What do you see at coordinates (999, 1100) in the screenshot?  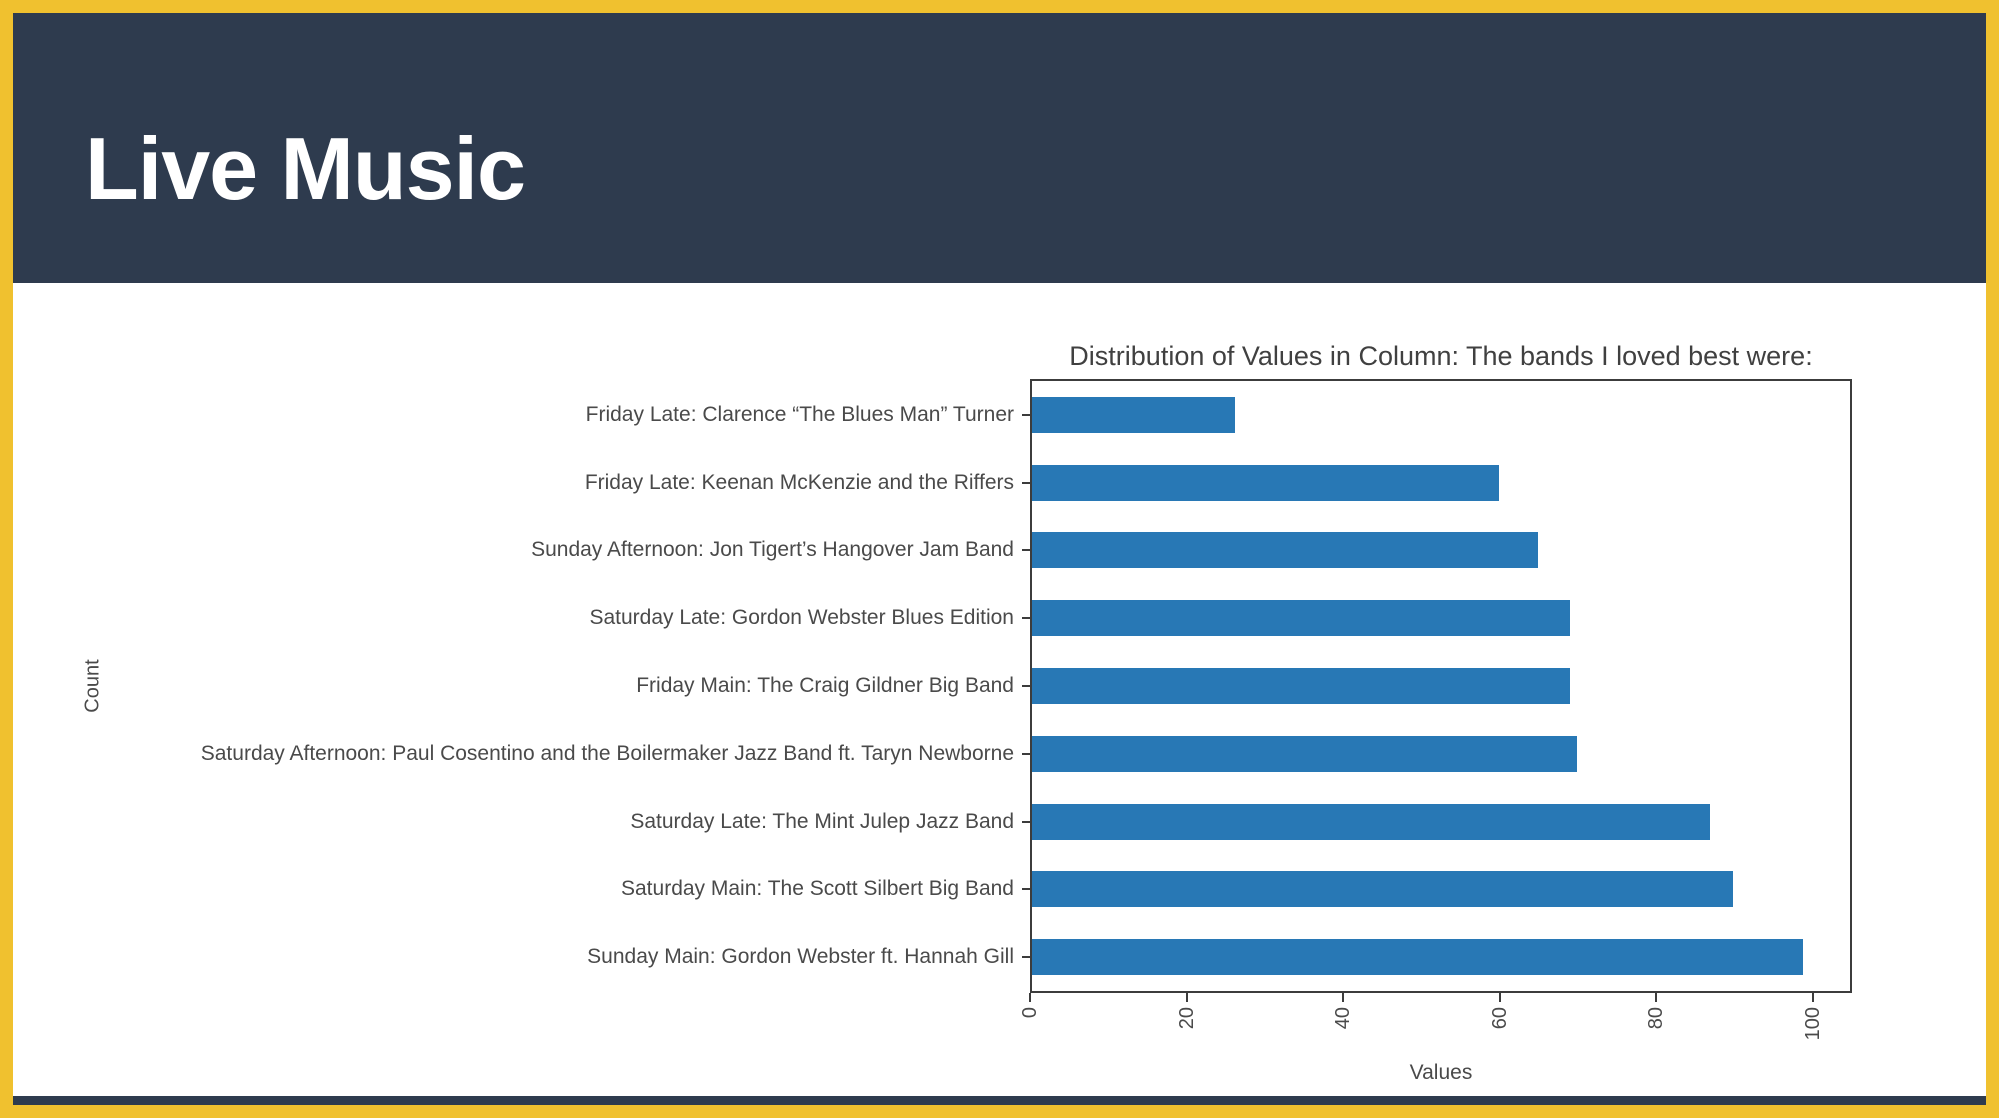 I see `footer-strip` at bounding box center [999, 1100].